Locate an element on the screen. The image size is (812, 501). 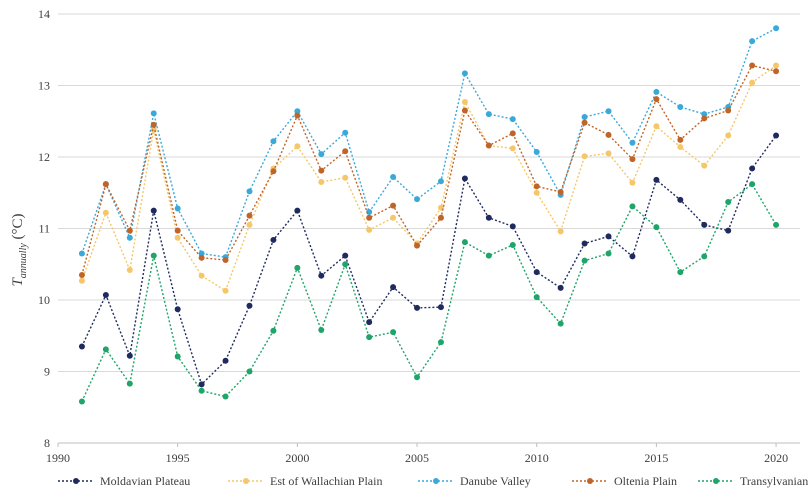
y-tick-label: 11 is located at coordinates (44, 229).